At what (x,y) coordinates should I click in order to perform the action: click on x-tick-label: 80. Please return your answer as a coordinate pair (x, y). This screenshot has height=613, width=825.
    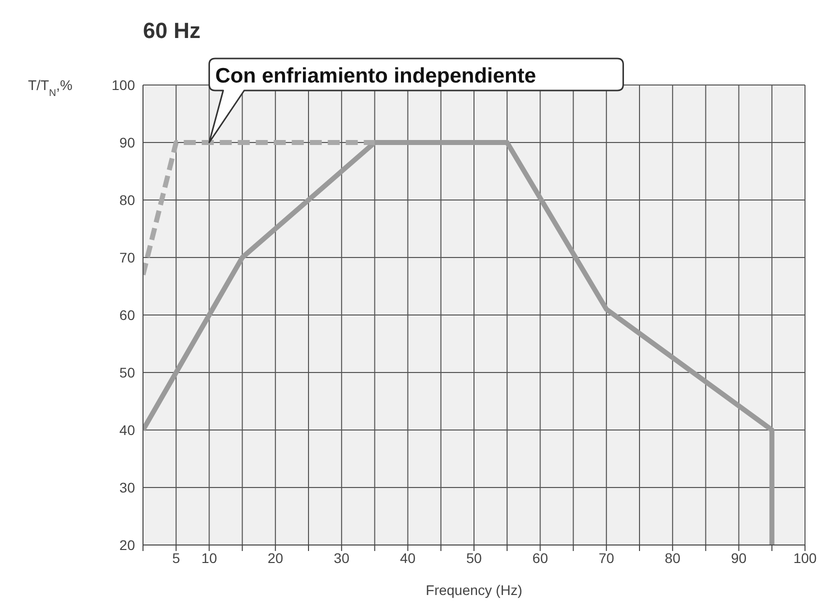
    Looking at the image, I should click on (672, 558).